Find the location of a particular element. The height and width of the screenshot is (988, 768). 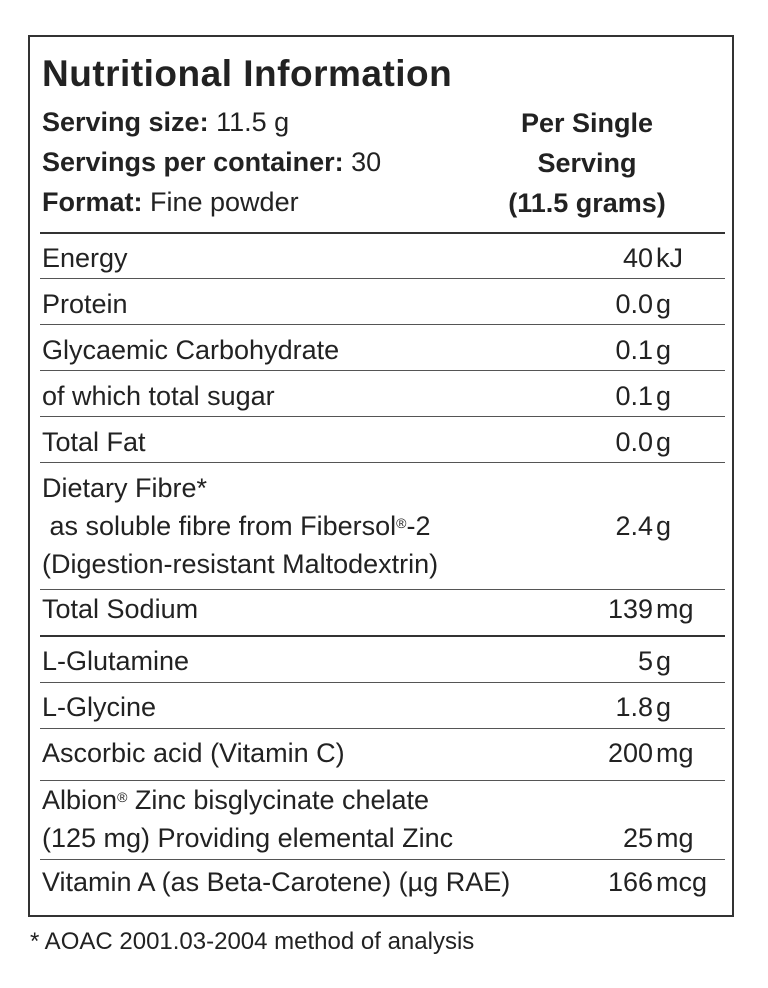

row-label-line3: (Digestion-resistant Maltodextrin) is located at coordinates (240, 564).